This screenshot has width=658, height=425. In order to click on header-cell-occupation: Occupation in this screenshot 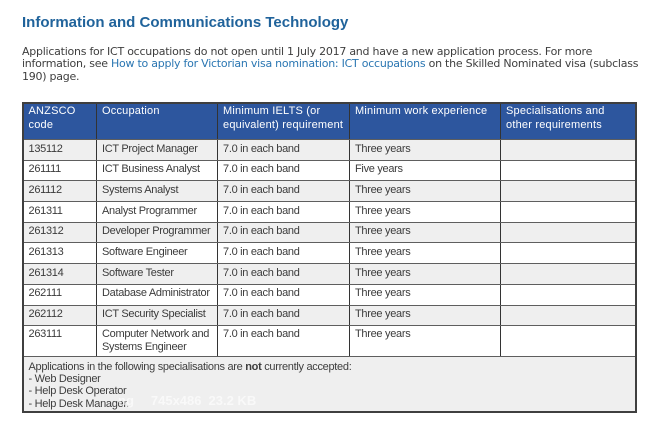, I will do `click(157, 121)`.